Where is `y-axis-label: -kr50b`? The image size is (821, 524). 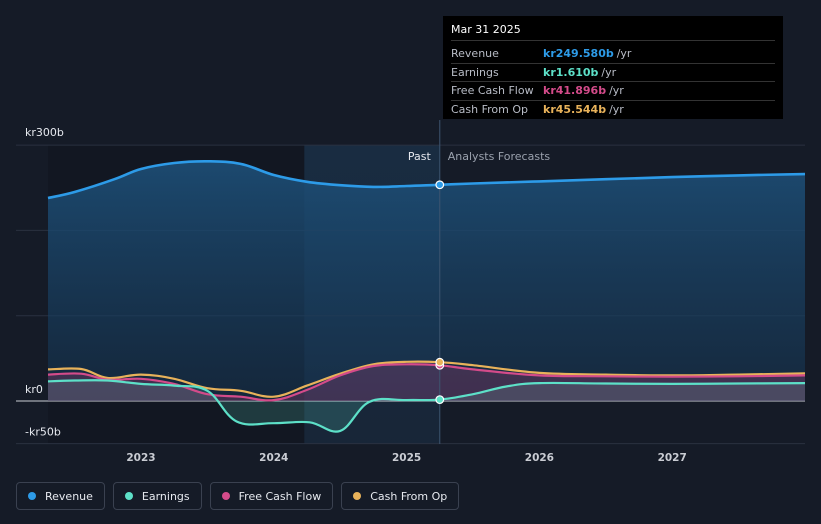
y-axis-label: -kr50b is located at coordinates (43, 432).